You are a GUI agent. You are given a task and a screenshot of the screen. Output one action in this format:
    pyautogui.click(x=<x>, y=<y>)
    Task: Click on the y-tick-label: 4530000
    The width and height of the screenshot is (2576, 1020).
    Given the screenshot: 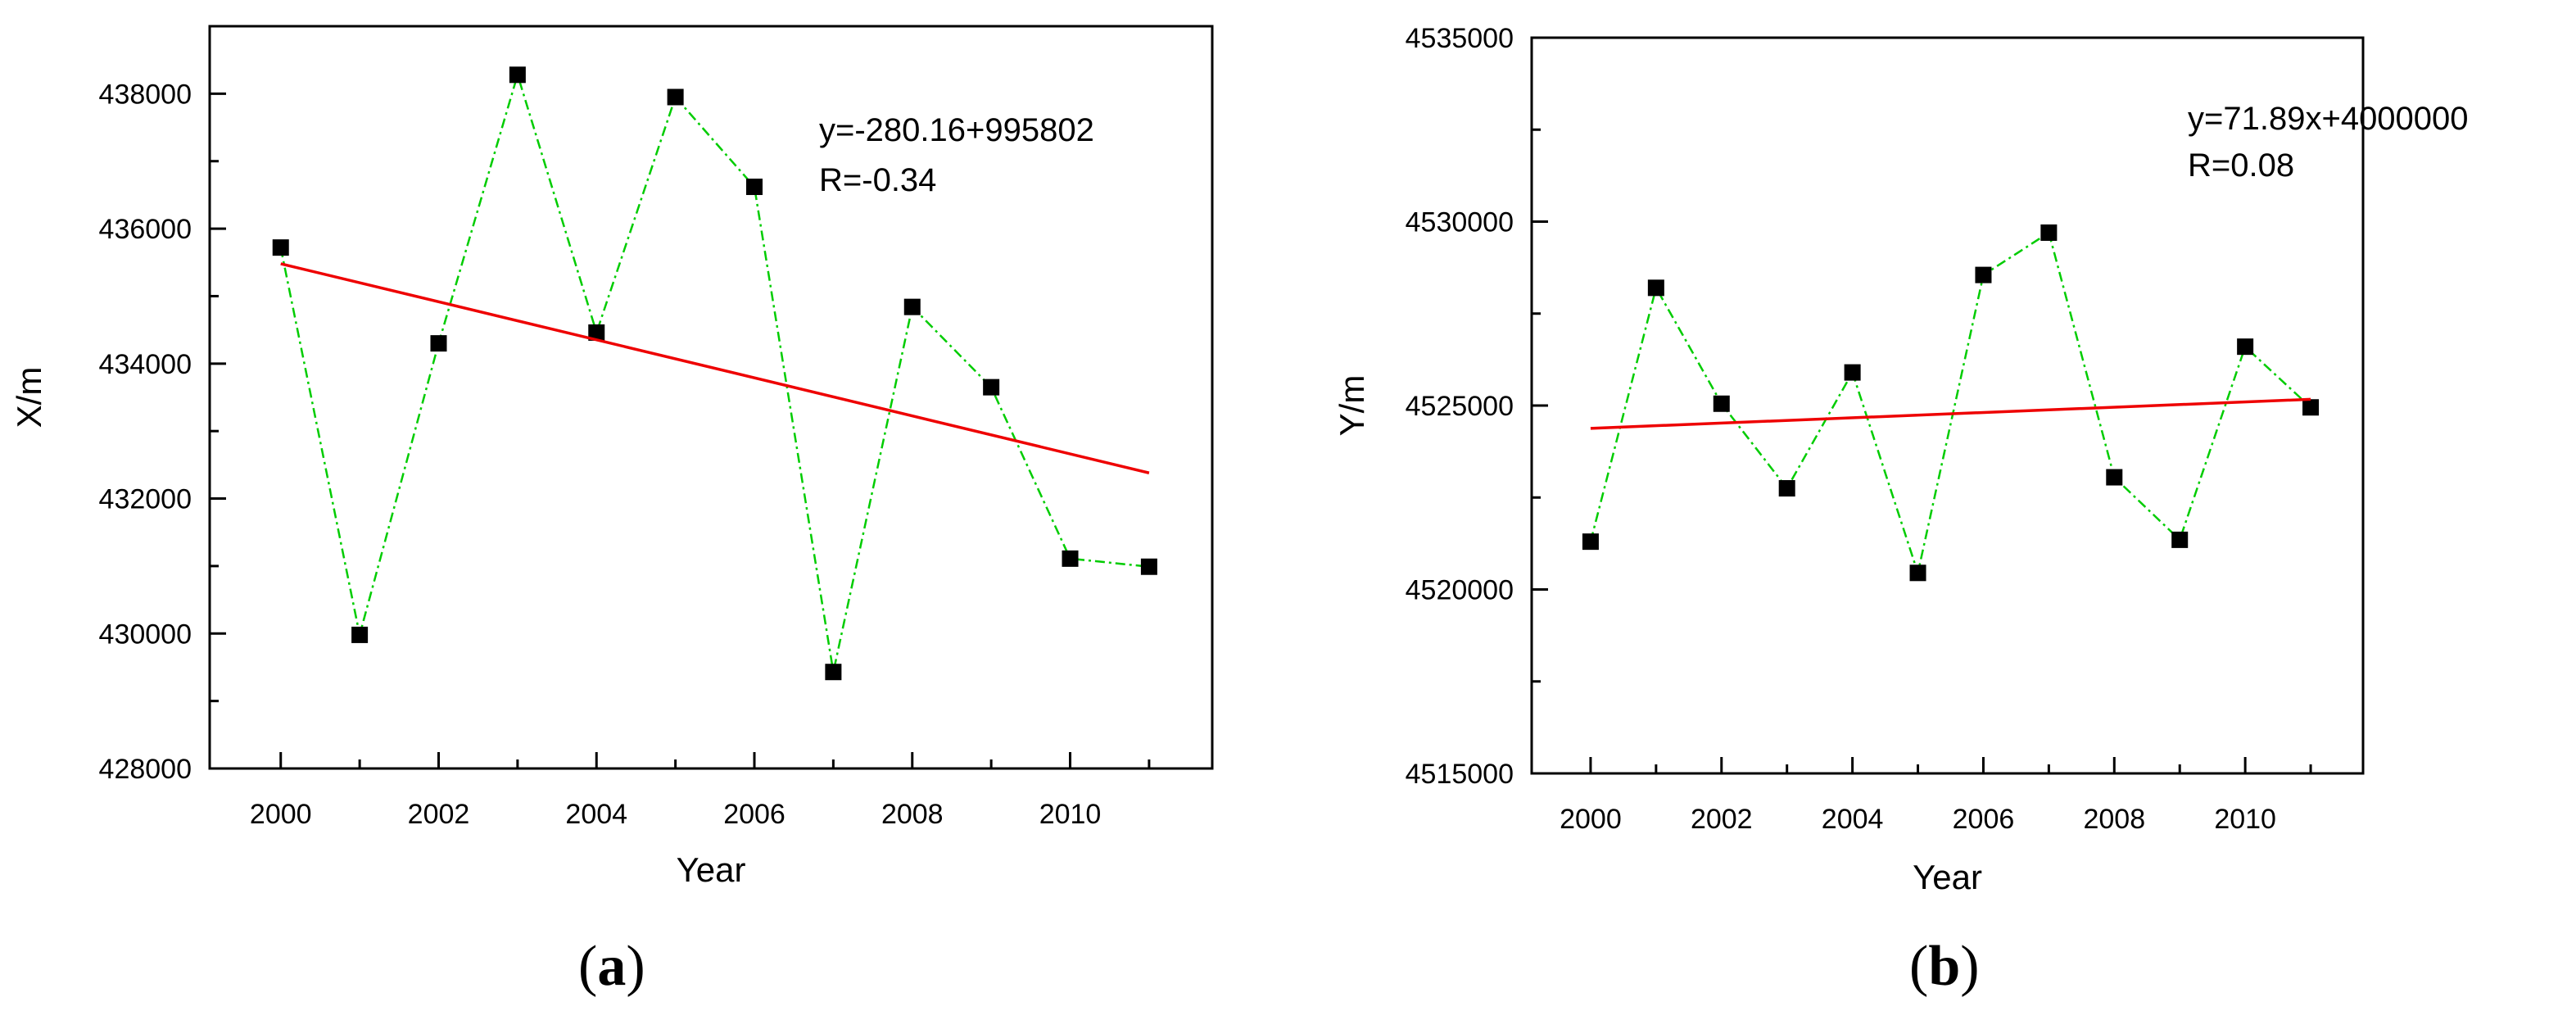 What is the action you would take?
    pyautogui.click(x=1460, y=223)
    